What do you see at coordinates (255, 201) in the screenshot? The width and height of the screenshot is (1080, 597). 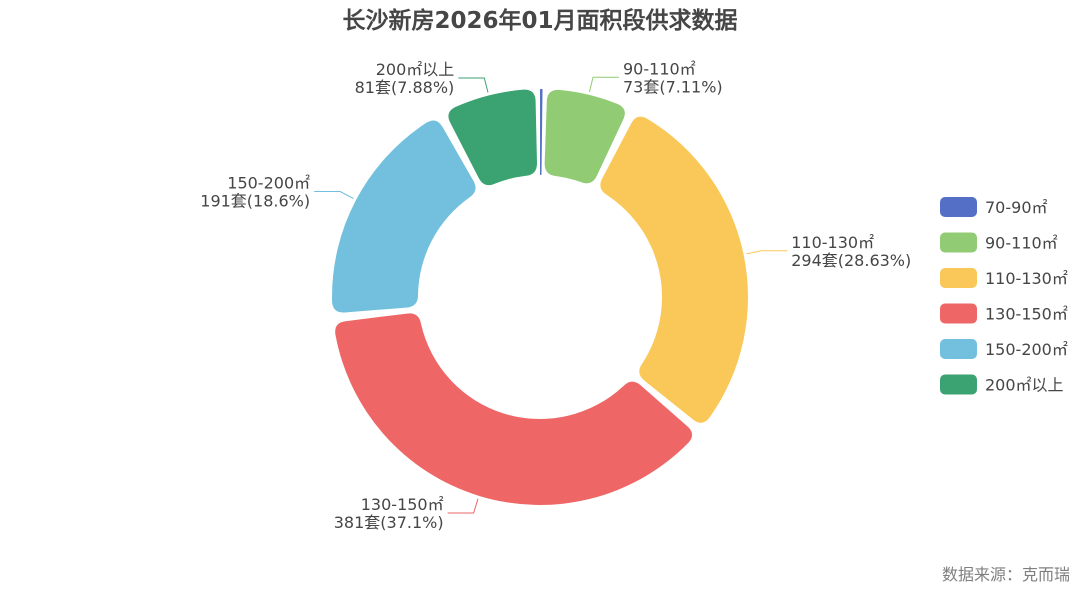 I see `data-label-value-4: 191套(18.6%)` at bounding box center [255, 201].